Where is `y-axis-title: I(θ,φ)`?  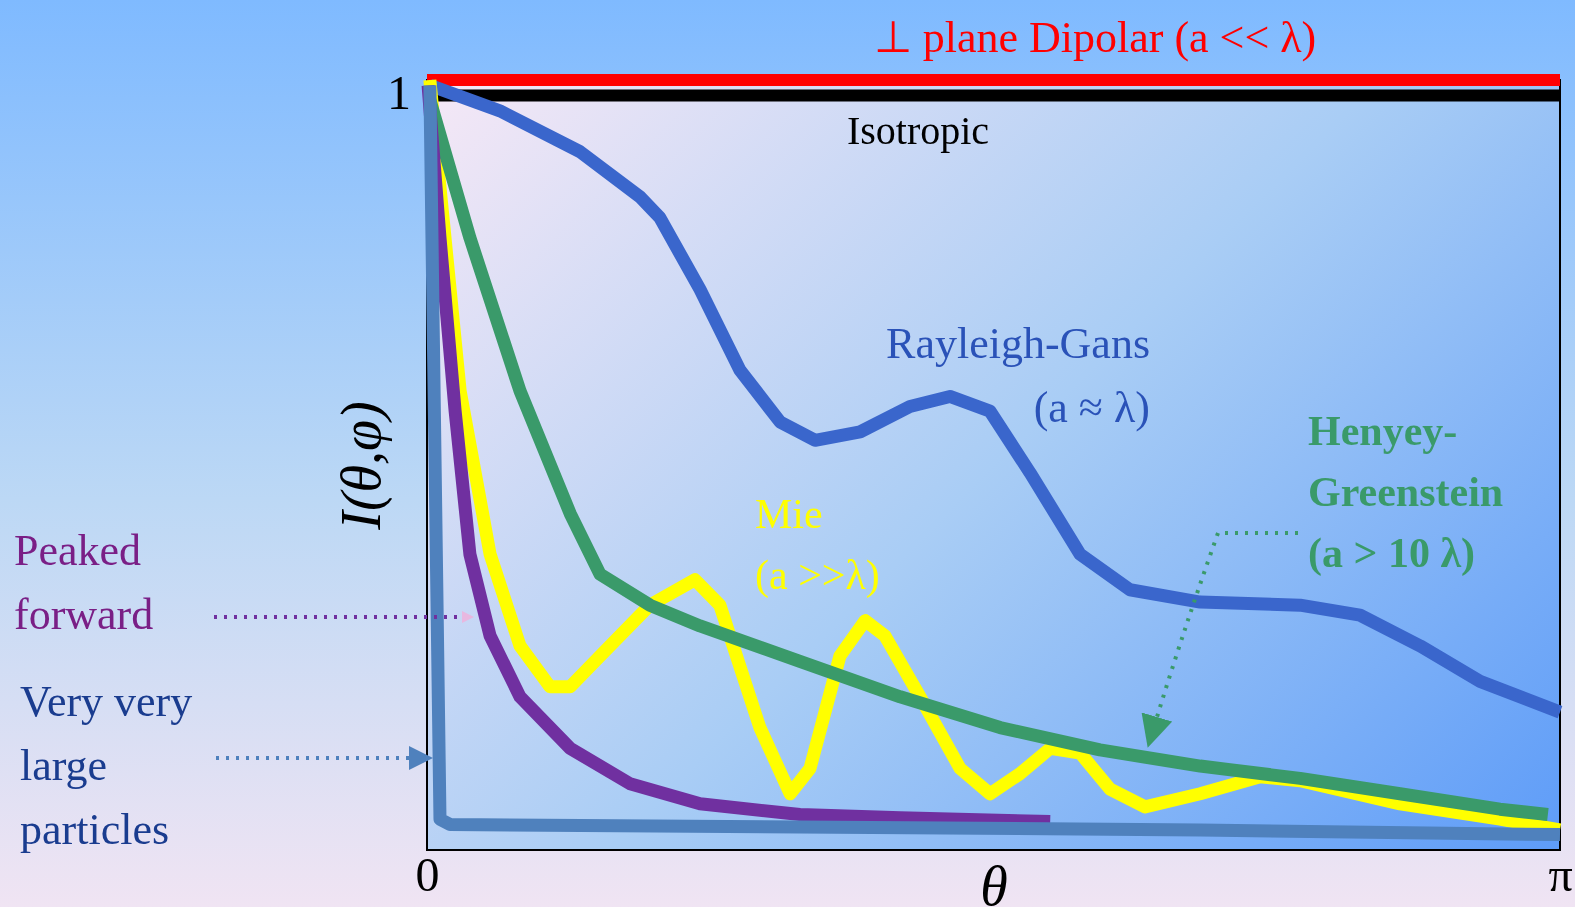
y-axis-title: I(θ,φ) is located at coordinates (361, 466).